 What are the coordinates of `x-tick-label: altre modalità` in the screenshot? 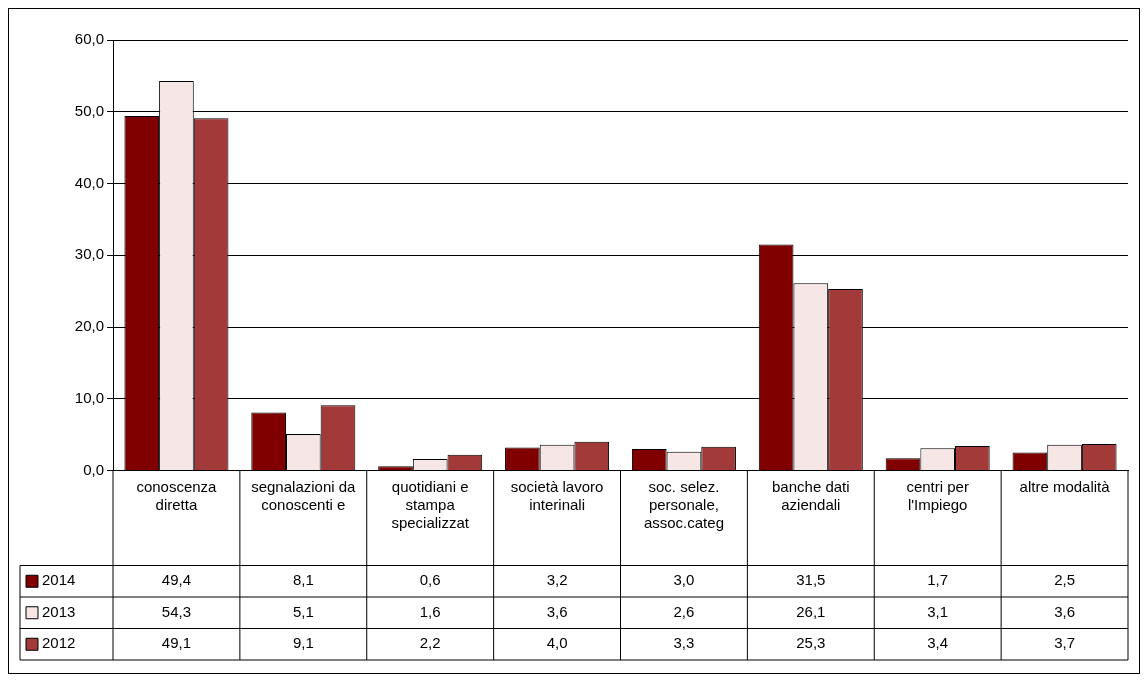 It's located at (1065, 487).